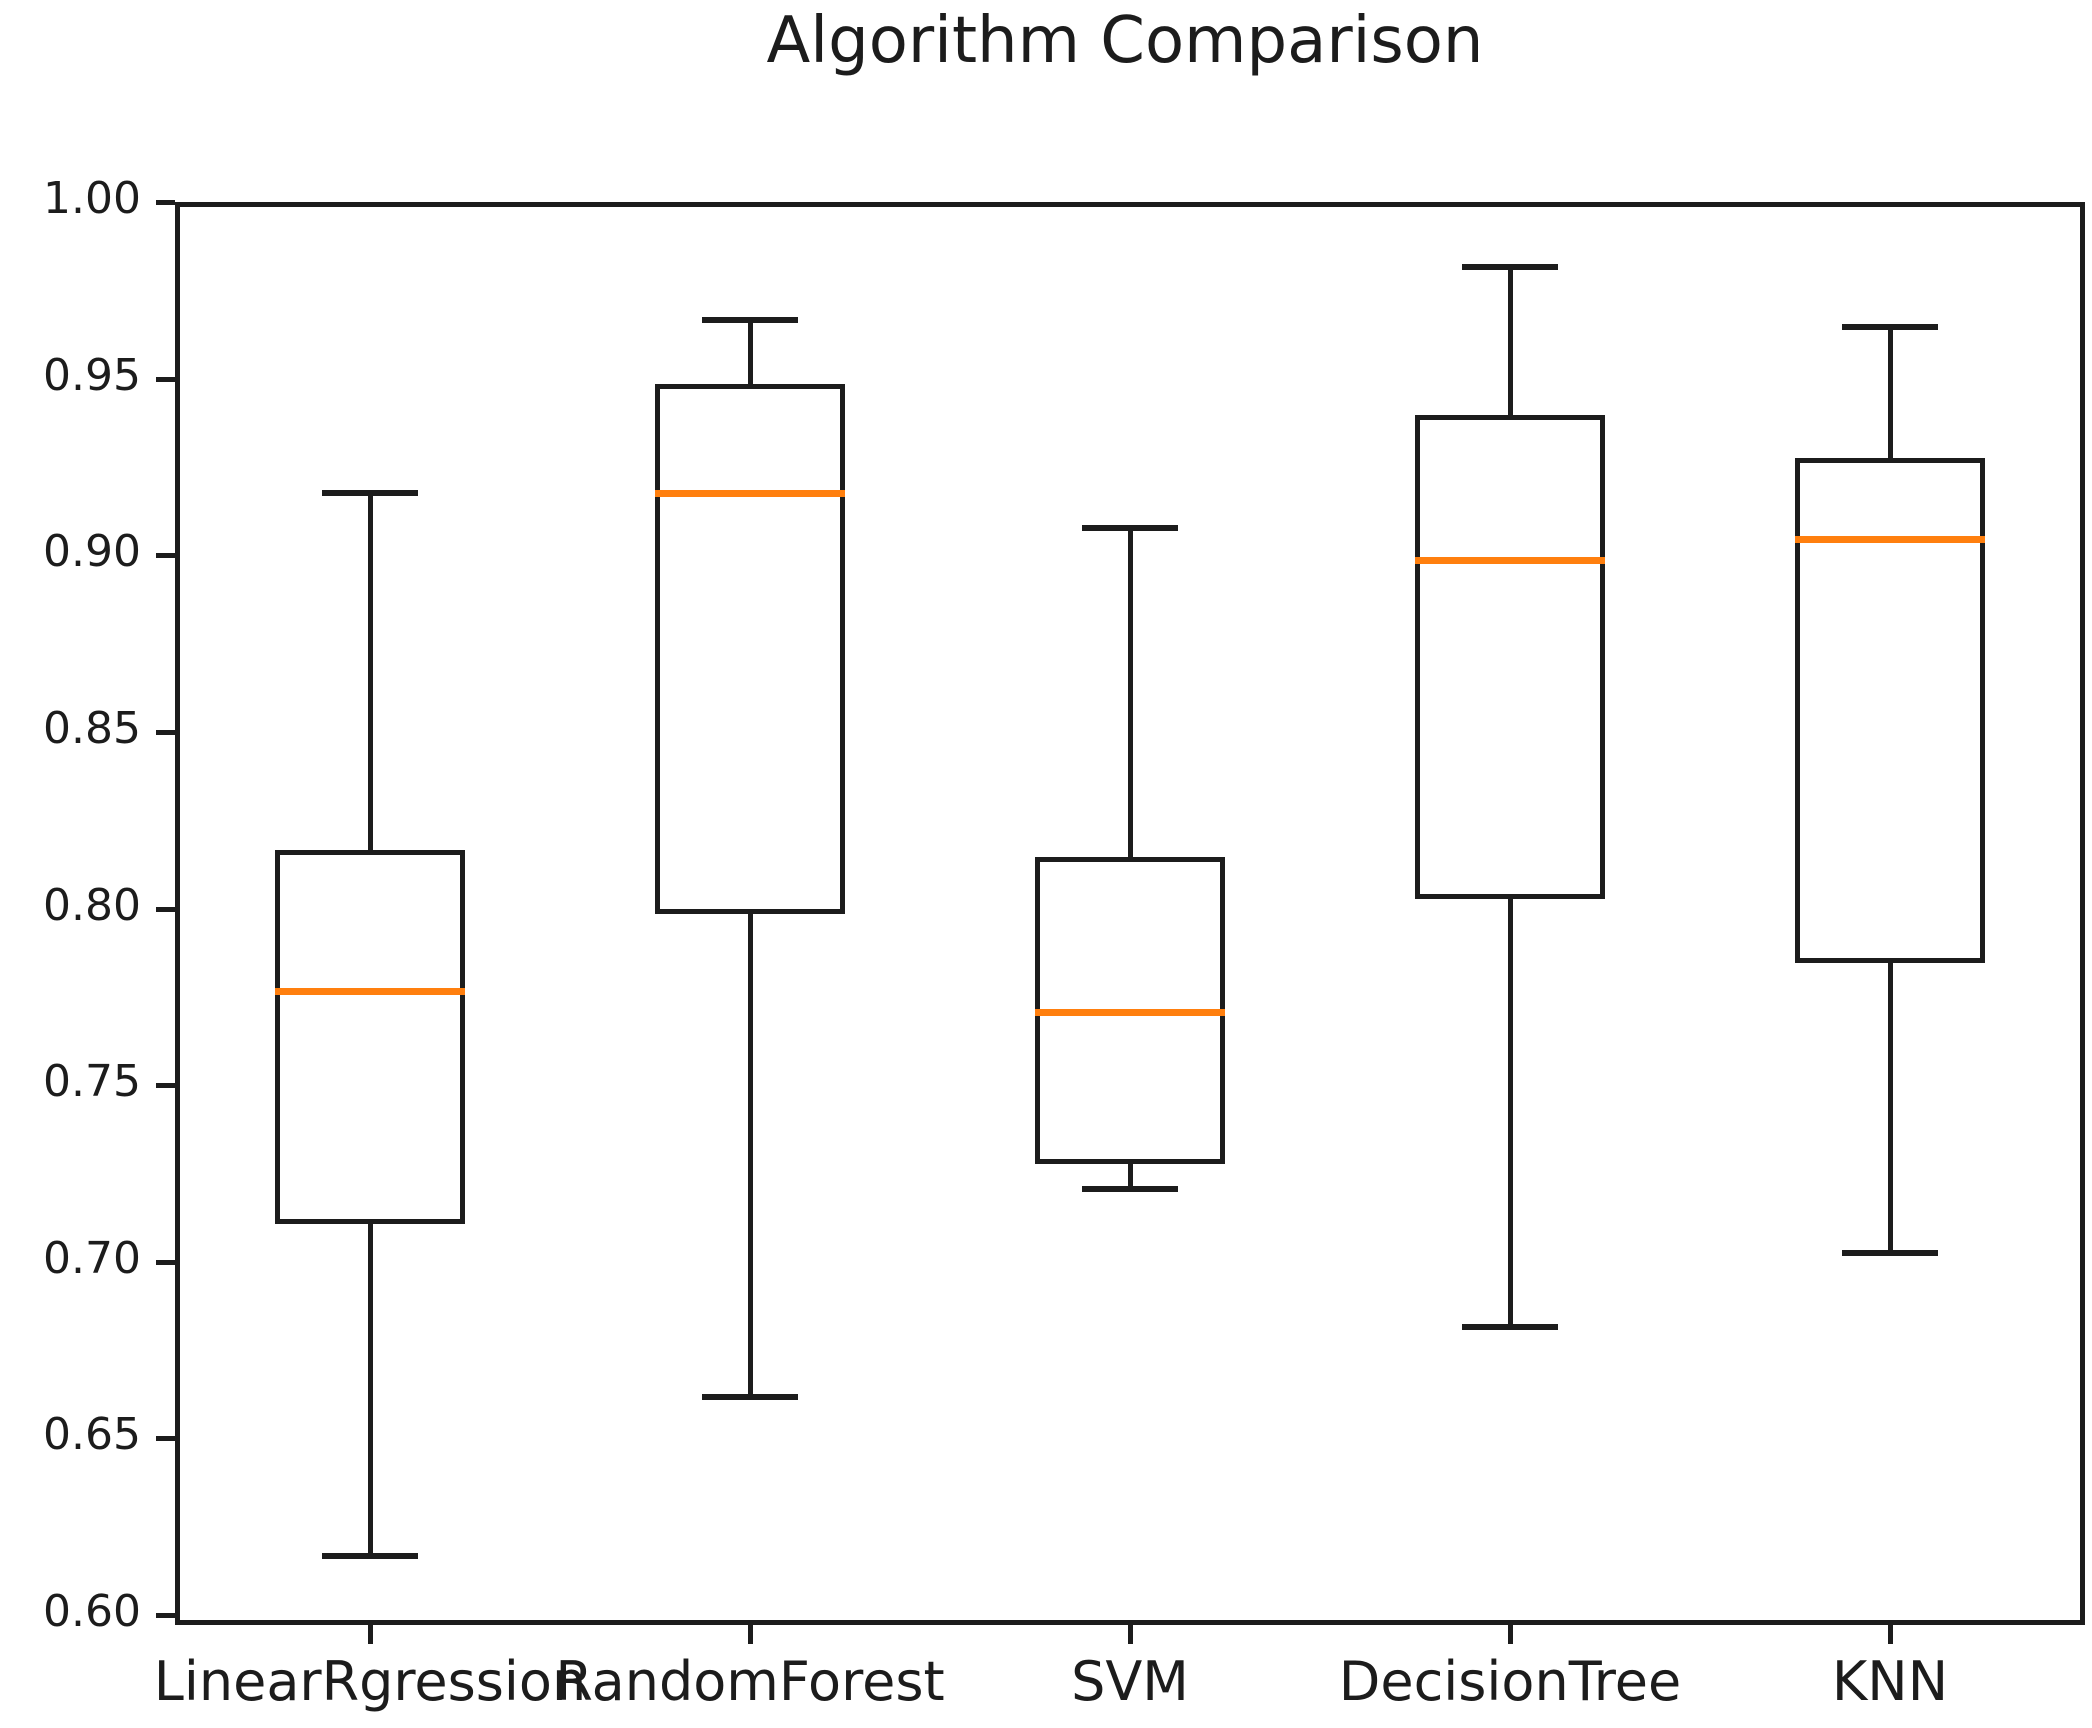  Describe the element at coordinates (1510, 560) in the screenshot. I see `median-decisiontree` at that location.